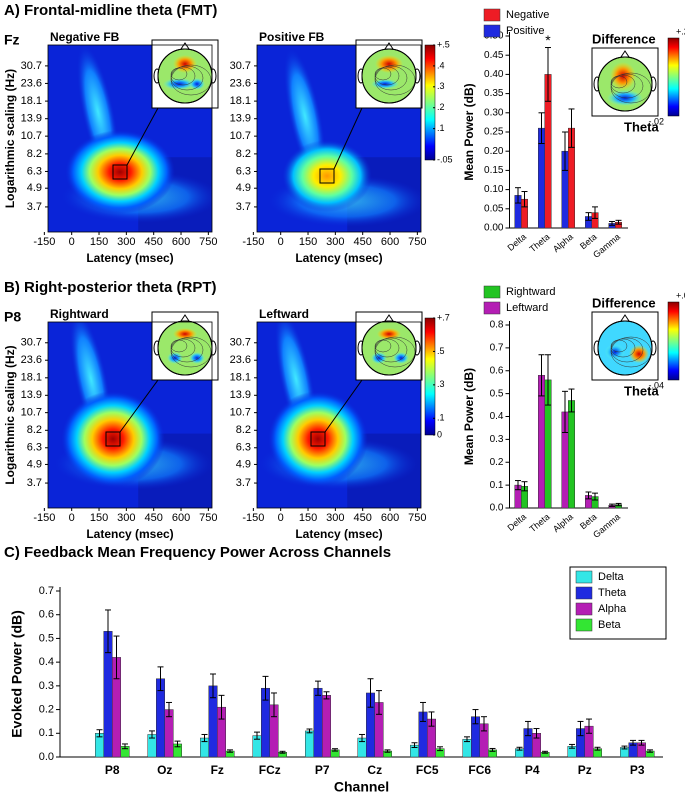  What do you see at coordinates (217, 770) in the screenshot?
I see `x-tick-label: Fz` at bounding box center [217, 770].